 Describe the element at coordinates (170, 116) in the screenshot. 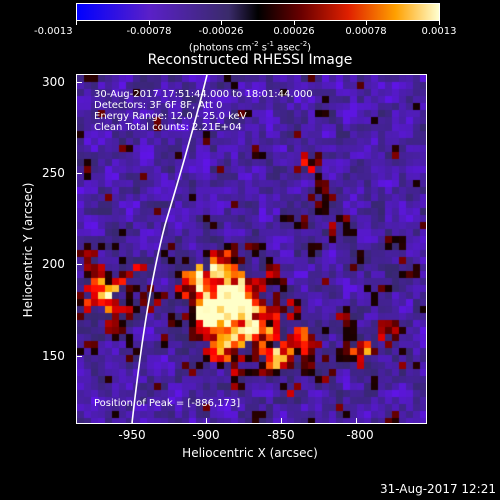

I see `annotation-energy-range: Energy Range: 12.0 - 25.0 keV` at that location.